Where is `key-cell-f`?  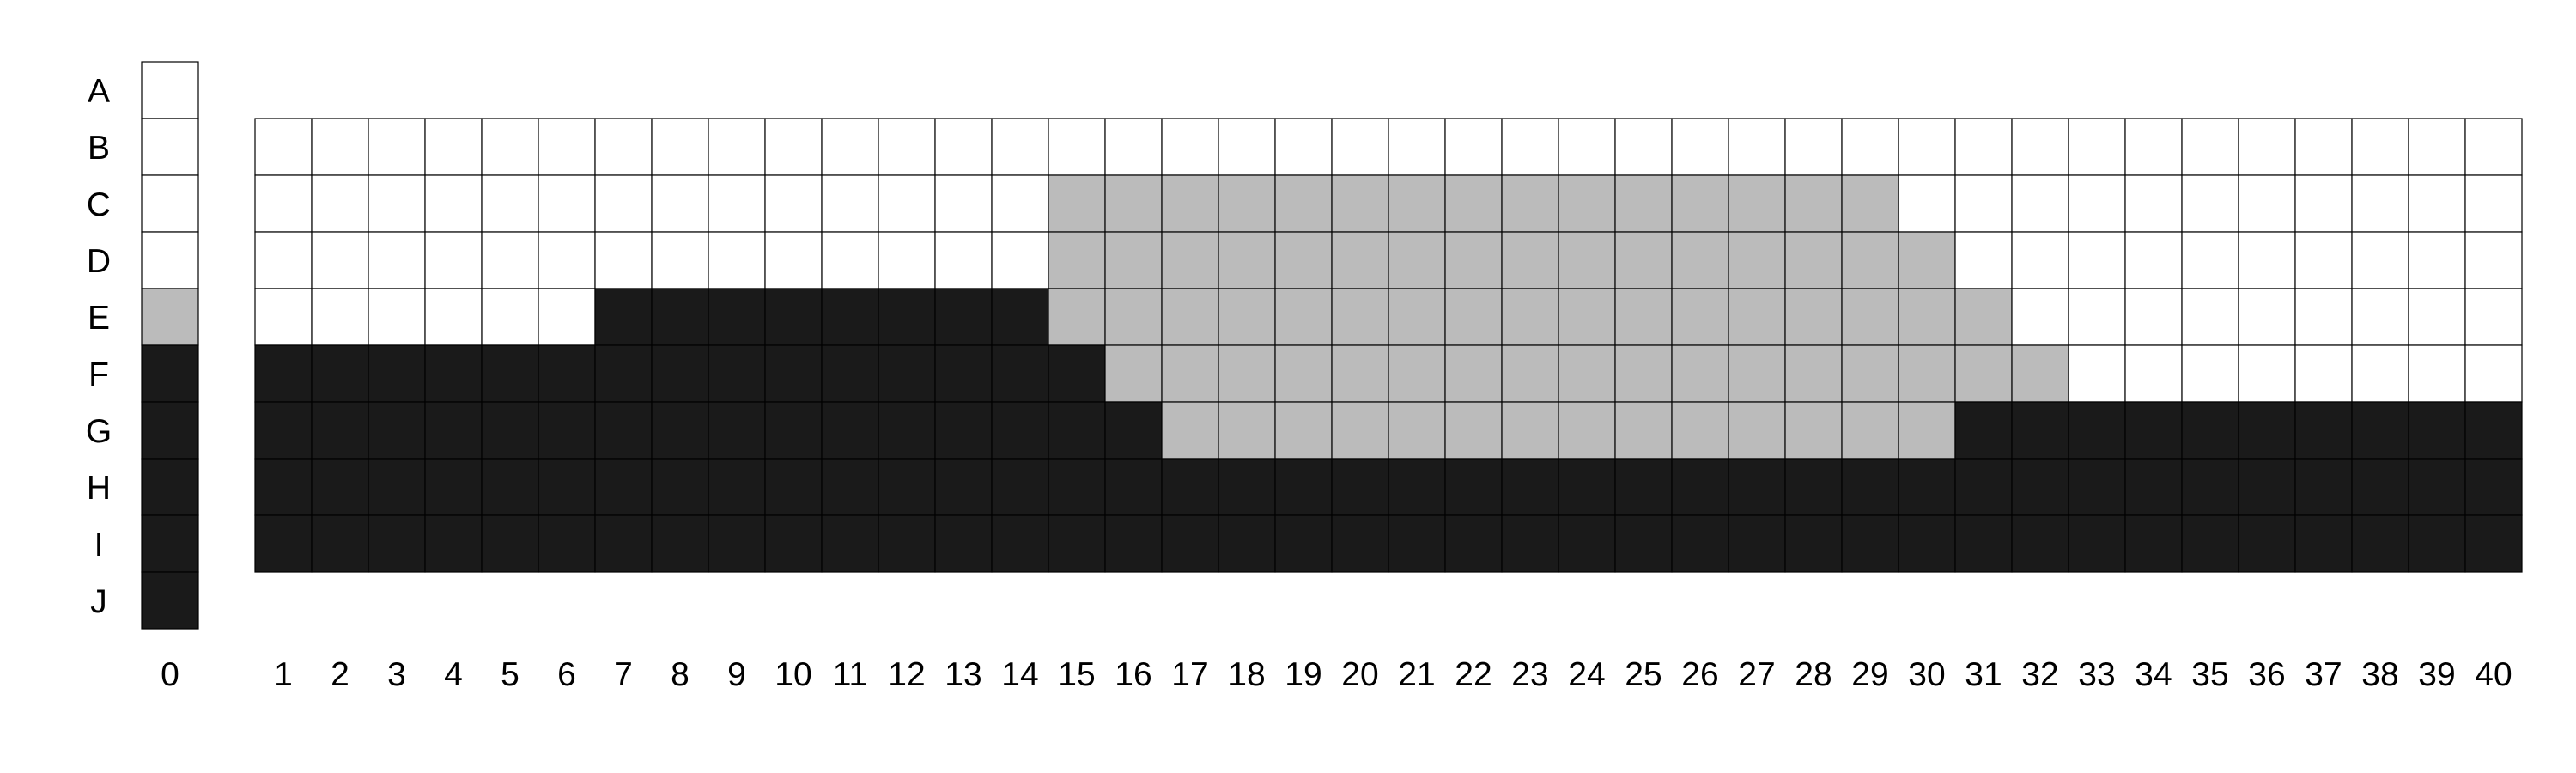 key-cell-f is located at coordinates (170, 373).